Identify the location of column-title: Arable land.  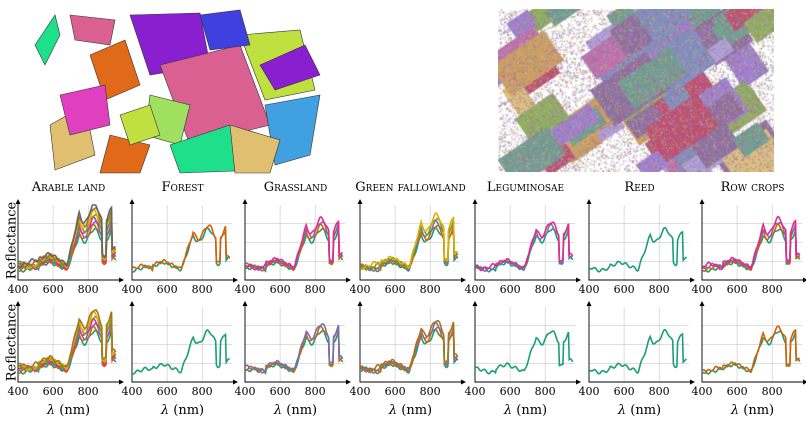
(68, 187).